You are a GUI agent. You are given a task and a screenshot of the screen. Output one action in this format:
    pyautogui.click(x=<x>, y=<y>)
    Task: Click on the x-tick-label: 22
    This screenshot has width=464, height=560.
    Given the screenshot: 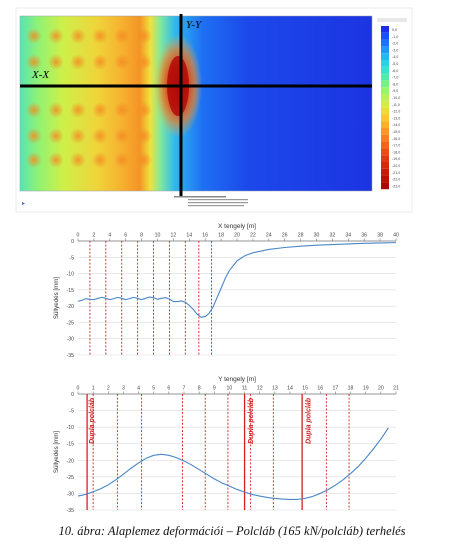 What is the action you would take?
    pyautogui.click(x=253, y=236)
    